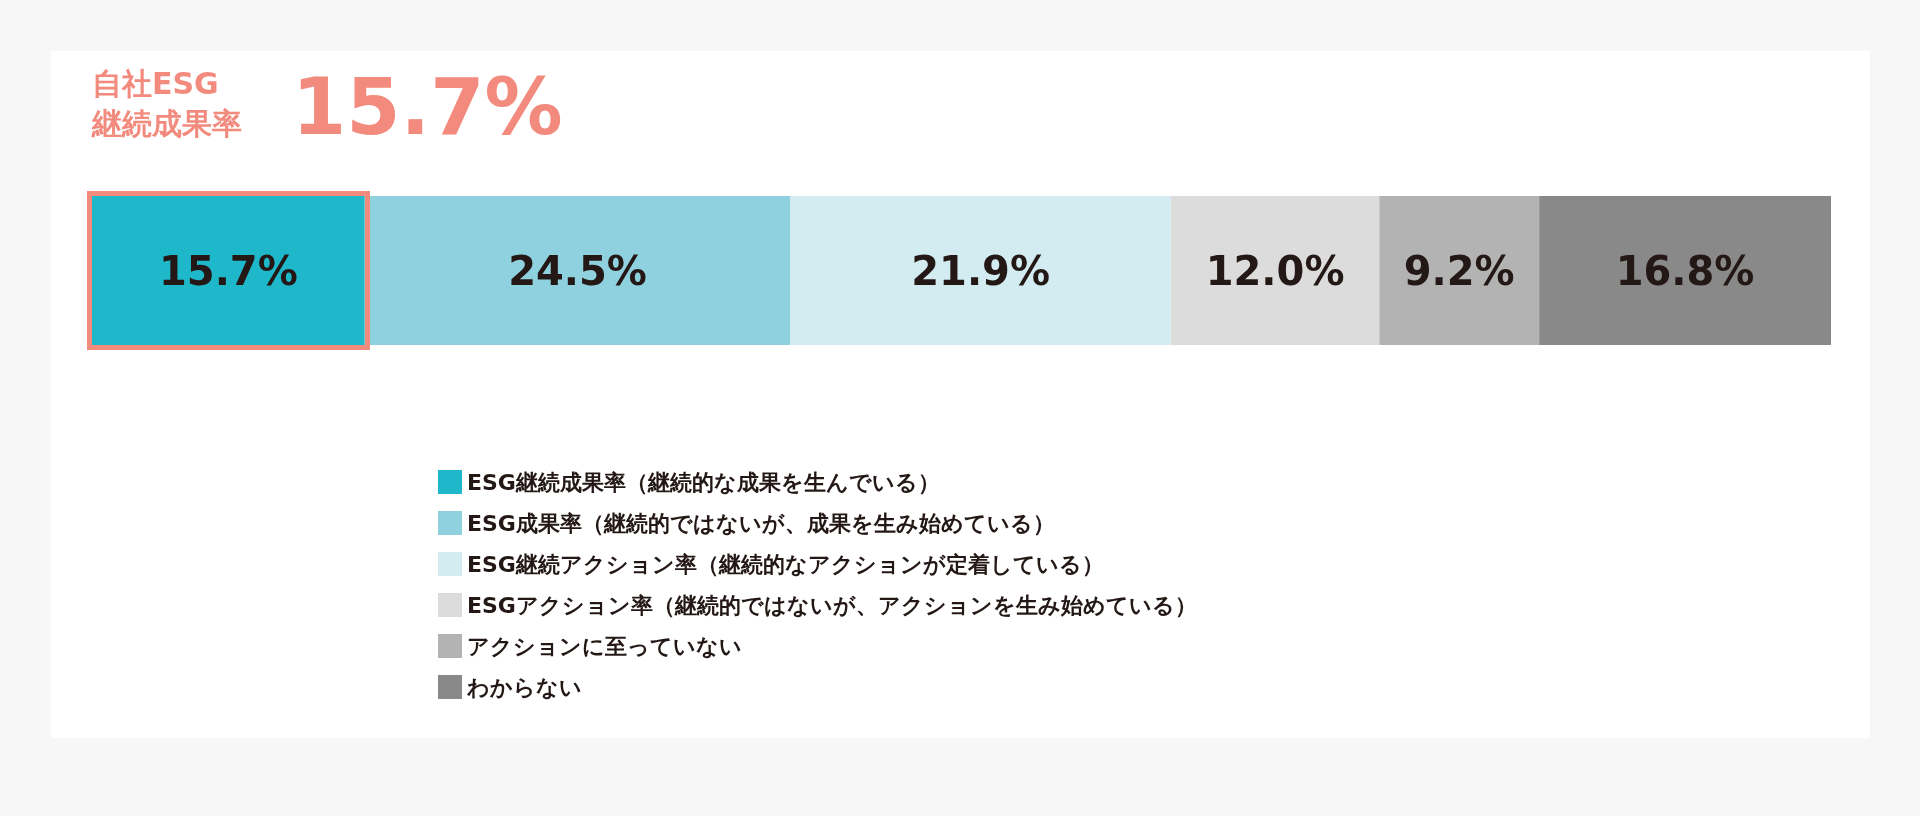 This screenshot has height=816, width=1920. What do you see at coordinates (832, 605) in the screenshot?
I see `legend-label: ESGアクション率（継続的ではないが、アクションを生み始めている）` at bounding box center [832, 605].